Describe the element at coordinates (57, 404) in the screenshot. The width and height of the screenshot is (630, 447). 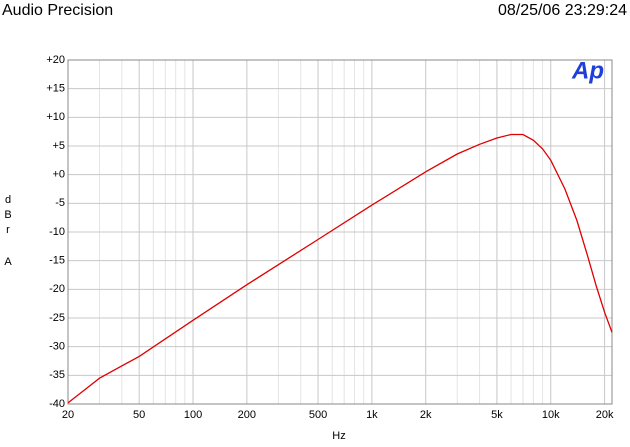
I see `y-tick-label: -40` at that location.